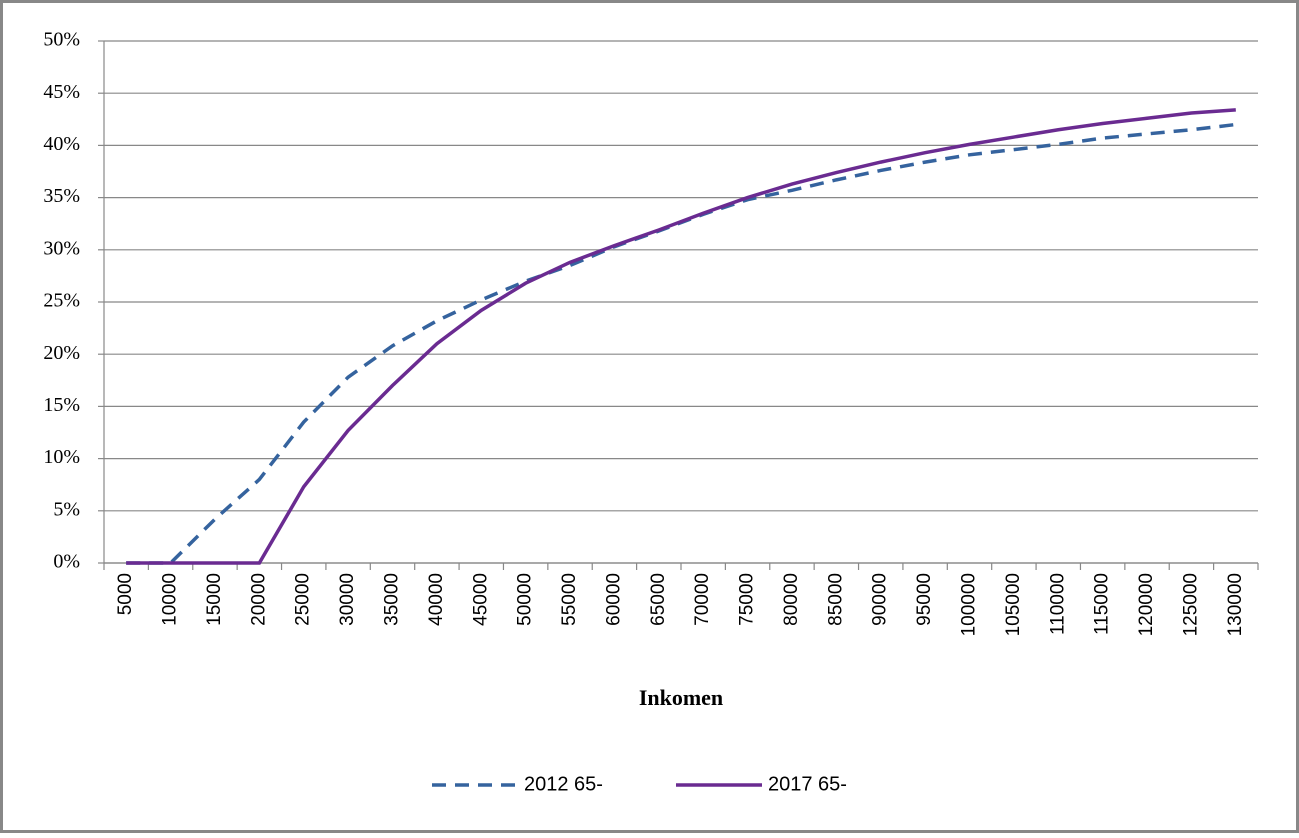 The height and width of the screenshot is (838, 1299). I want to click on x-tick-label: 5000, so click(125, 594).